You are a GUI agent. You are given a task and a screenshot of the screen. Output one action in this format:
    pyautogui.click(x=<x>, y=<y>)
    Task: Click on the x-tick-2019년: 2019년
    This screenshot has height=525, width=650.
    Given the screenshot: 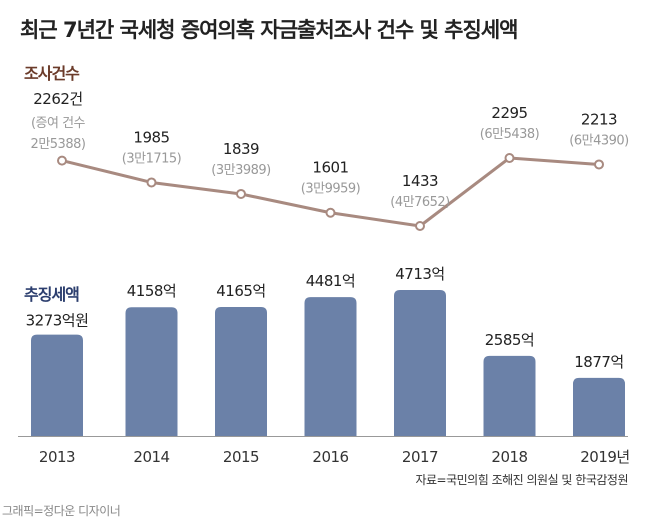 What is the action you would take?
    pyautogui.click(x=604, y=457)
    